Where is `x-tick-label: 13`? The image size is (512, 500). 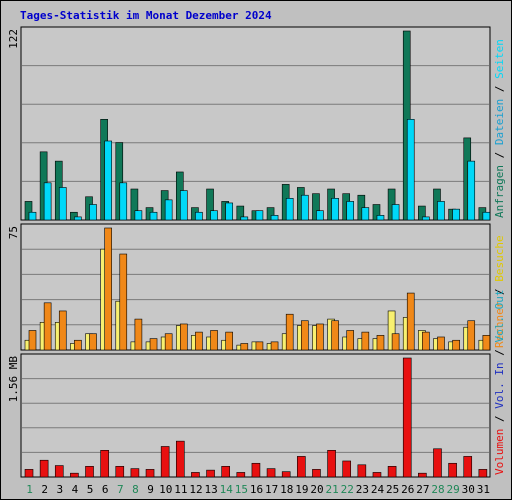
x-tick-label: 13 is located at coordinates (210, 489).